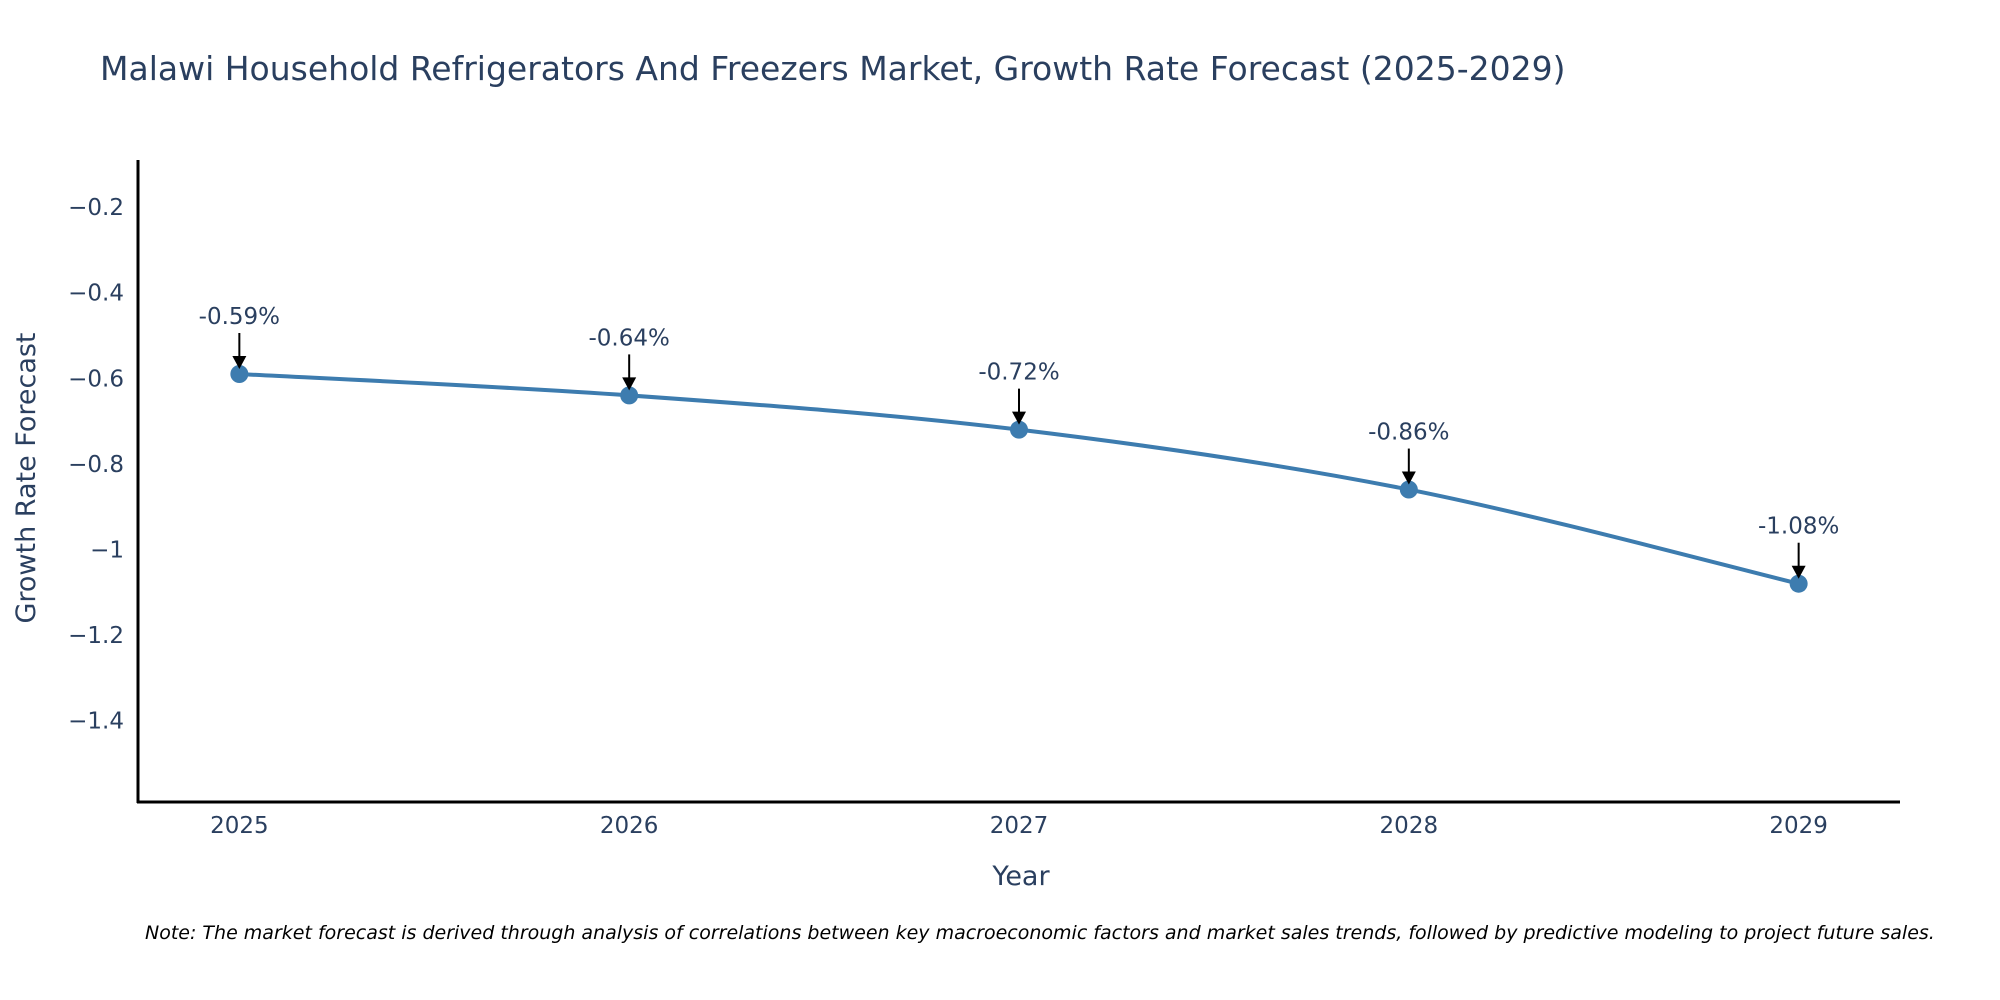  What do you see at coordinates (628, 338) in the screenshot?
I see `data-label: -0.64%` at bounding box center [628, 338].